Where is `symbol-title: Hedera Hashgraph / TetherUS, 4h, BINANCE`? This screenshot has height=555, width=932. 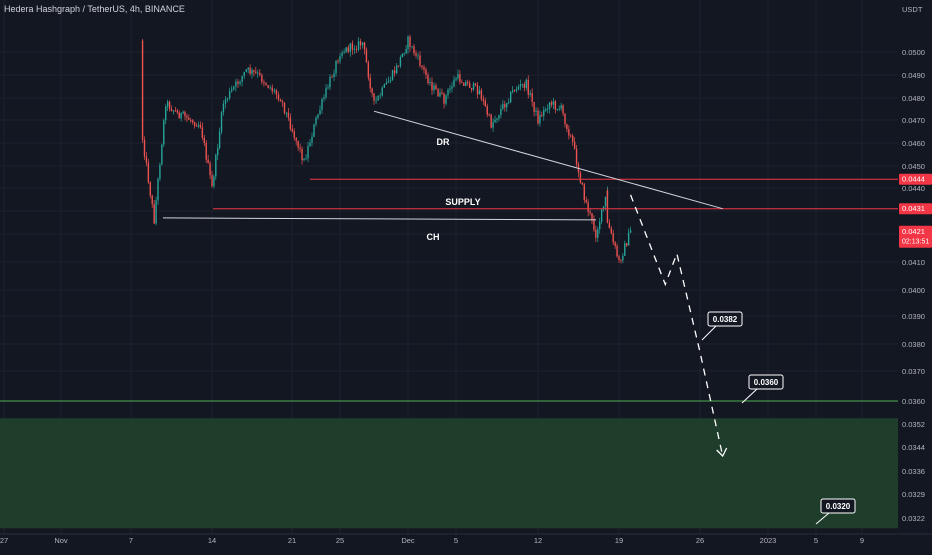
symbol-title: Hedera Hashgraph / TetherUS, 4h, BINANCE is located at coordinates (94, 9).